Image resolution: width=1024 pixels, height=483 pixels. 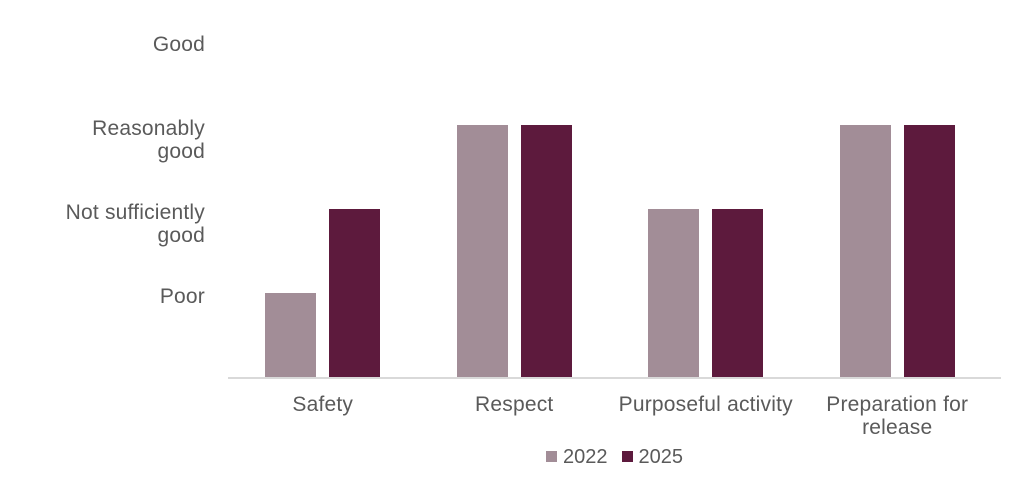 What do you see at coordinates (929, 251) in the screenshot?
I see `bar-2025-preparation-for-release` at bounding box center [929, 251].